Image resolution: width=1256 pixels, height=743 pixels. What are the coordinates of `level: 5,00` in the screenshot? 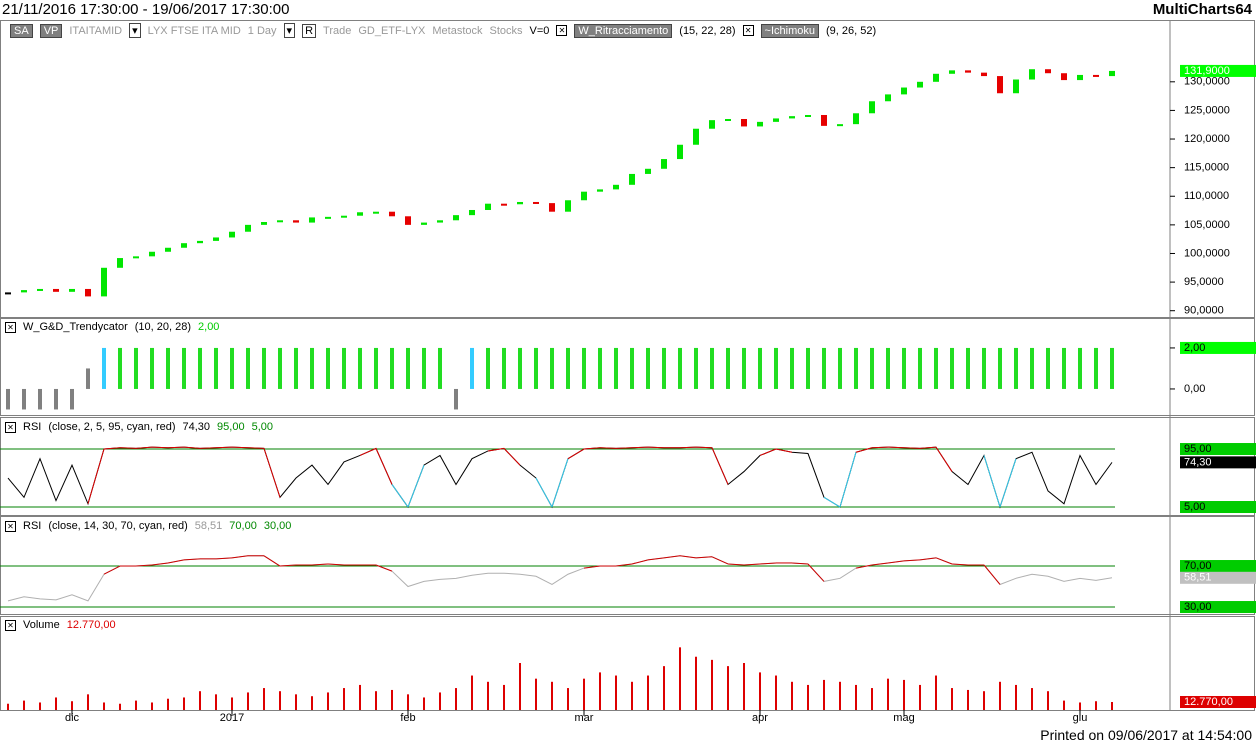 It's located at (262, 427).